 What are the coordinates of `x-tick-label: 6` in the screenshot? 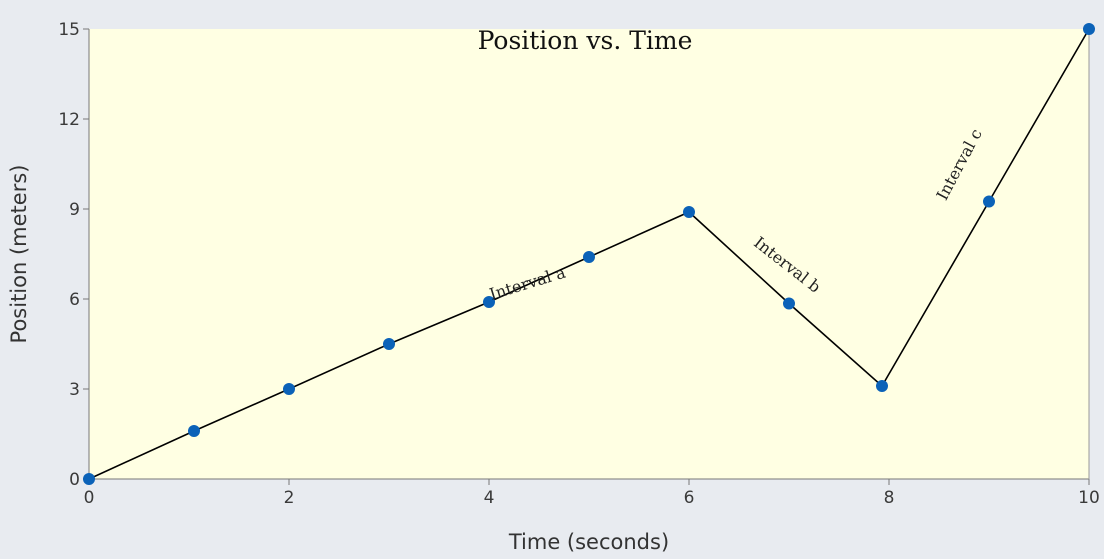 It's located at (689, 498).